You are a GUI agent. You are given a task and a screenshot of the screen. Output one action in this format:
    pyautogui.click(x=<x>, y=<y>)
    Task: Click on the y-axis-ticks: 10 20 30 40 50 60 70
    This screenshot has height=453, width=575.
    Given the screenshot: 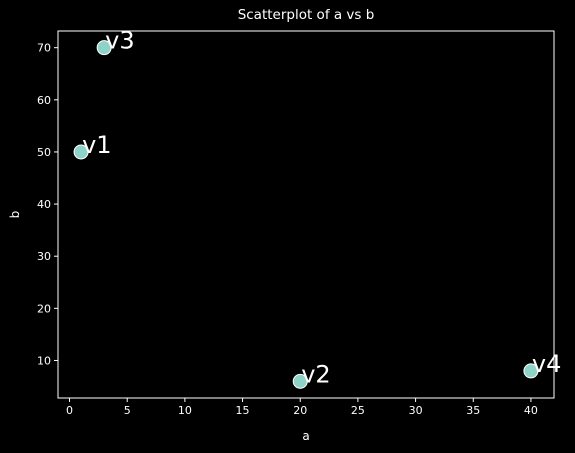 What is the action you would take?
    pyautogui.click(x=47, y=204)
    